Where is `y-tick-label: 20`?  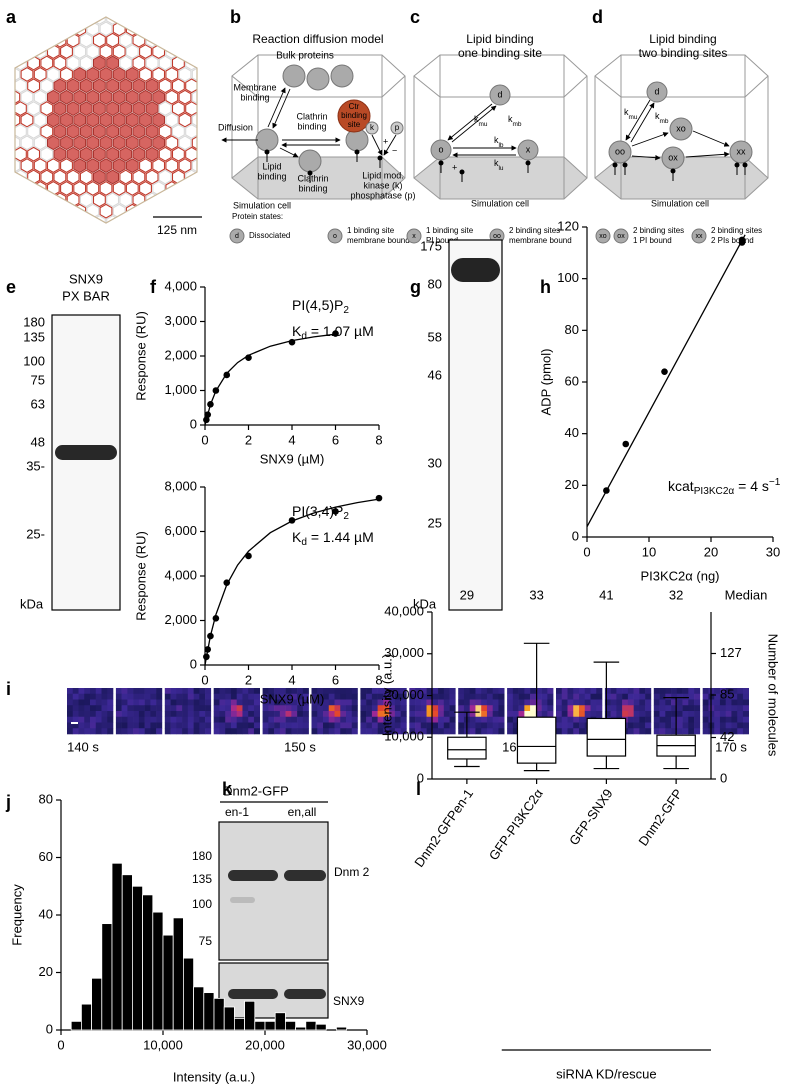 y-tick-label: 20 is located at coordinates (46, 971).